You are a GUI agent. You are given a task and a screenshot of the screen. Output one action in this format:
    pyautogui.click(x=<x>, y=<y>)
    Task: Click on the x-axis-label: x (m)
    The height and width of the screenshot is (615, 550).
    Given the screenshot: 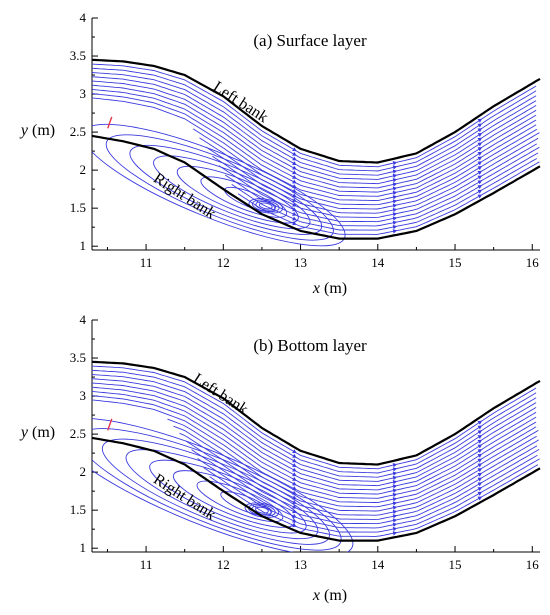 What is the action you would take?
    pyautogui.click(x=329, y=288)
    